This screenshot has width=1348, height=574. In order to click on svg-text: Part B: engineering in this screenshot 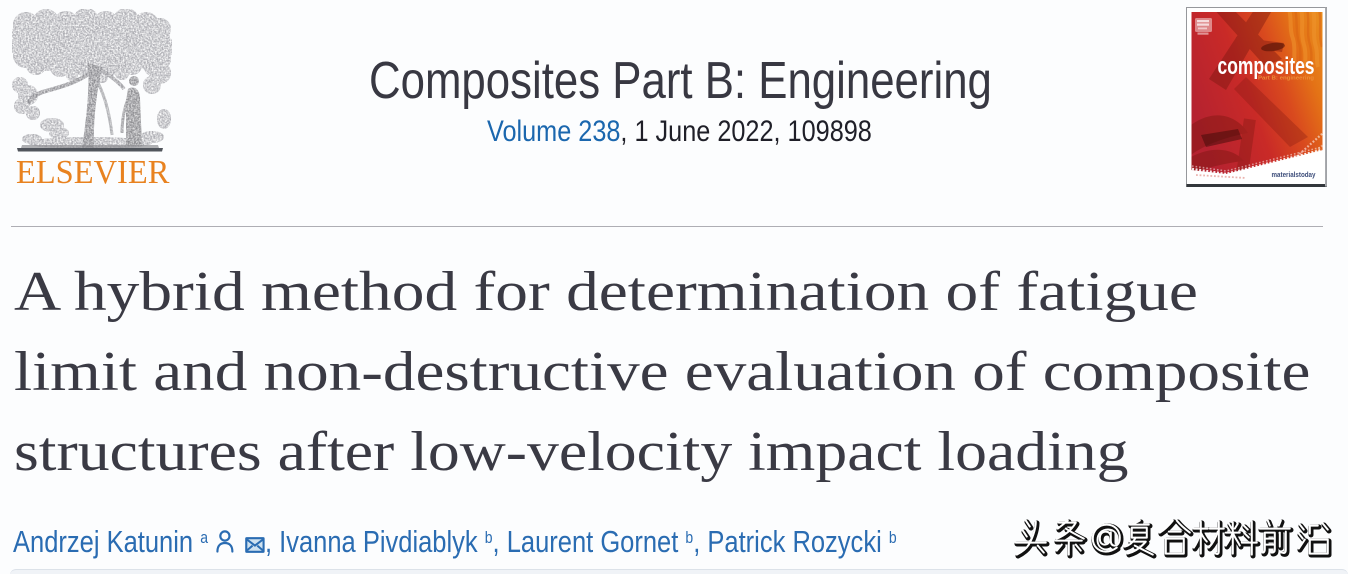, I will do `click(1286, 79)`.